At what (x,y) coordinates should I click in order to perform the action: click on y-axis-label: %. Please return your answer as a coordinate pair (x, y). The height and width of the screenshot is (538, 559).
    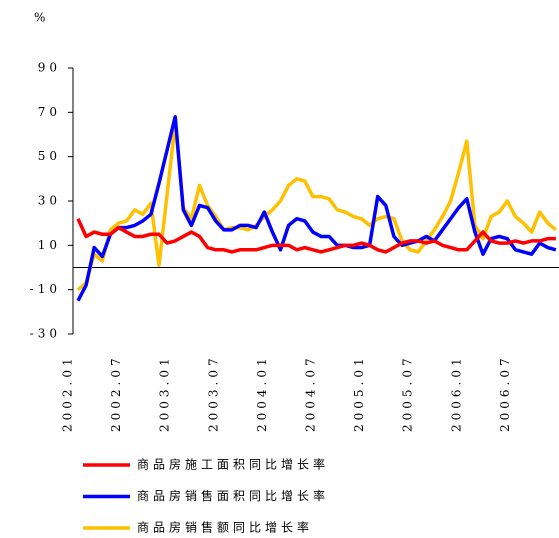
    Looking at the image, I should click on (41, 18).